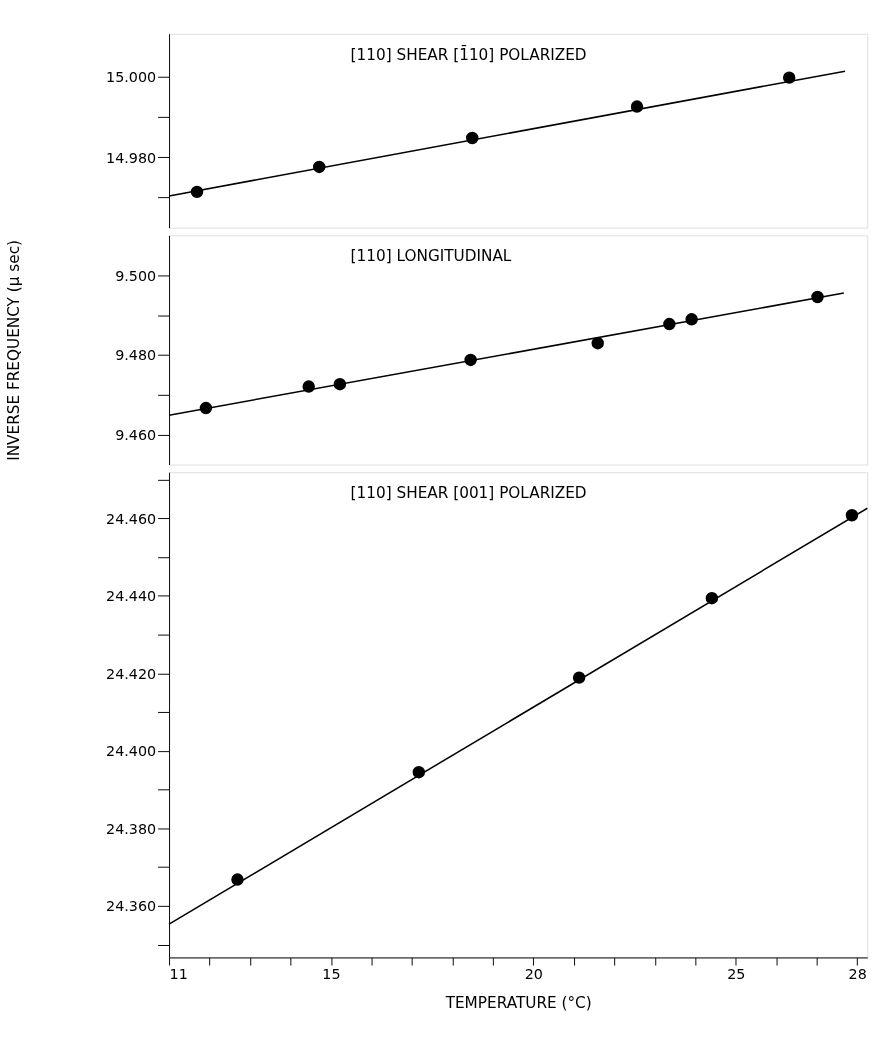 This screenshot has height=1049, width=874. What do you see at coordinates (736, 973) in the screenshot?
I see `x-tick-label: 25` at bounding box center [736, 973].